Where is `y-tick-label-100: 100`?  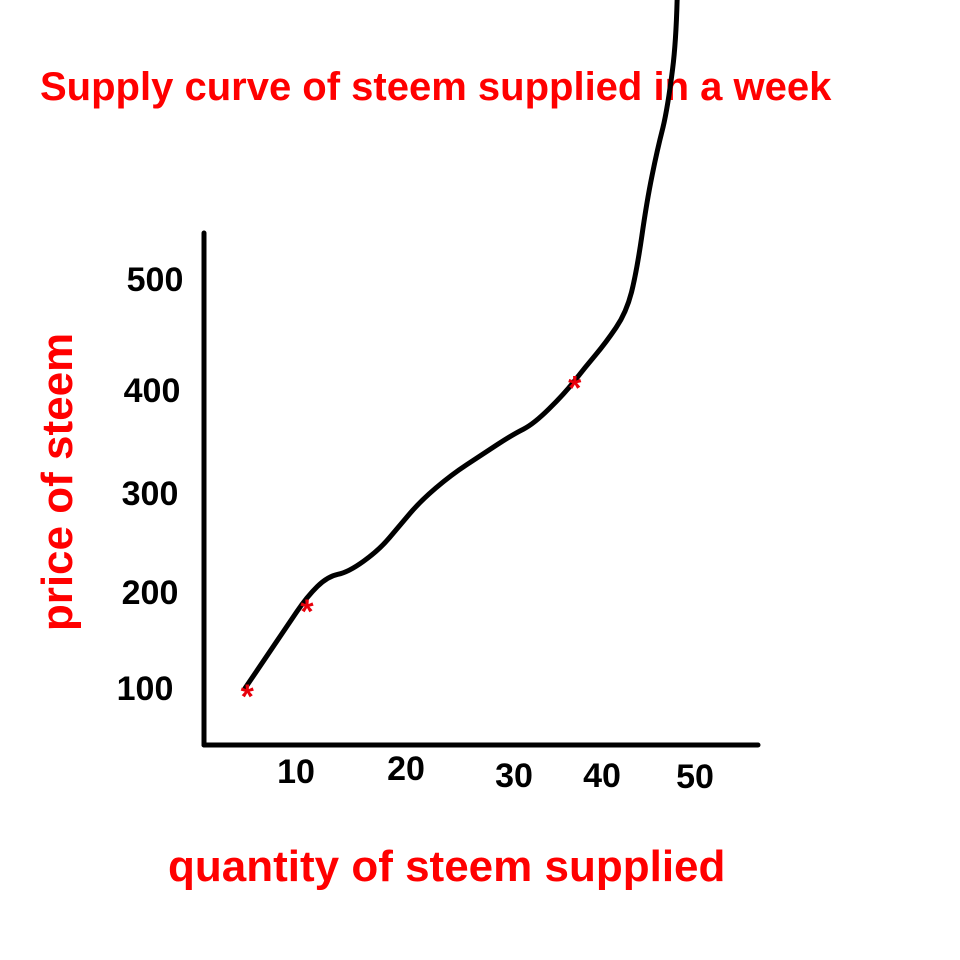 y-tick-label-100: 100 is located at coordinates (145, 689).